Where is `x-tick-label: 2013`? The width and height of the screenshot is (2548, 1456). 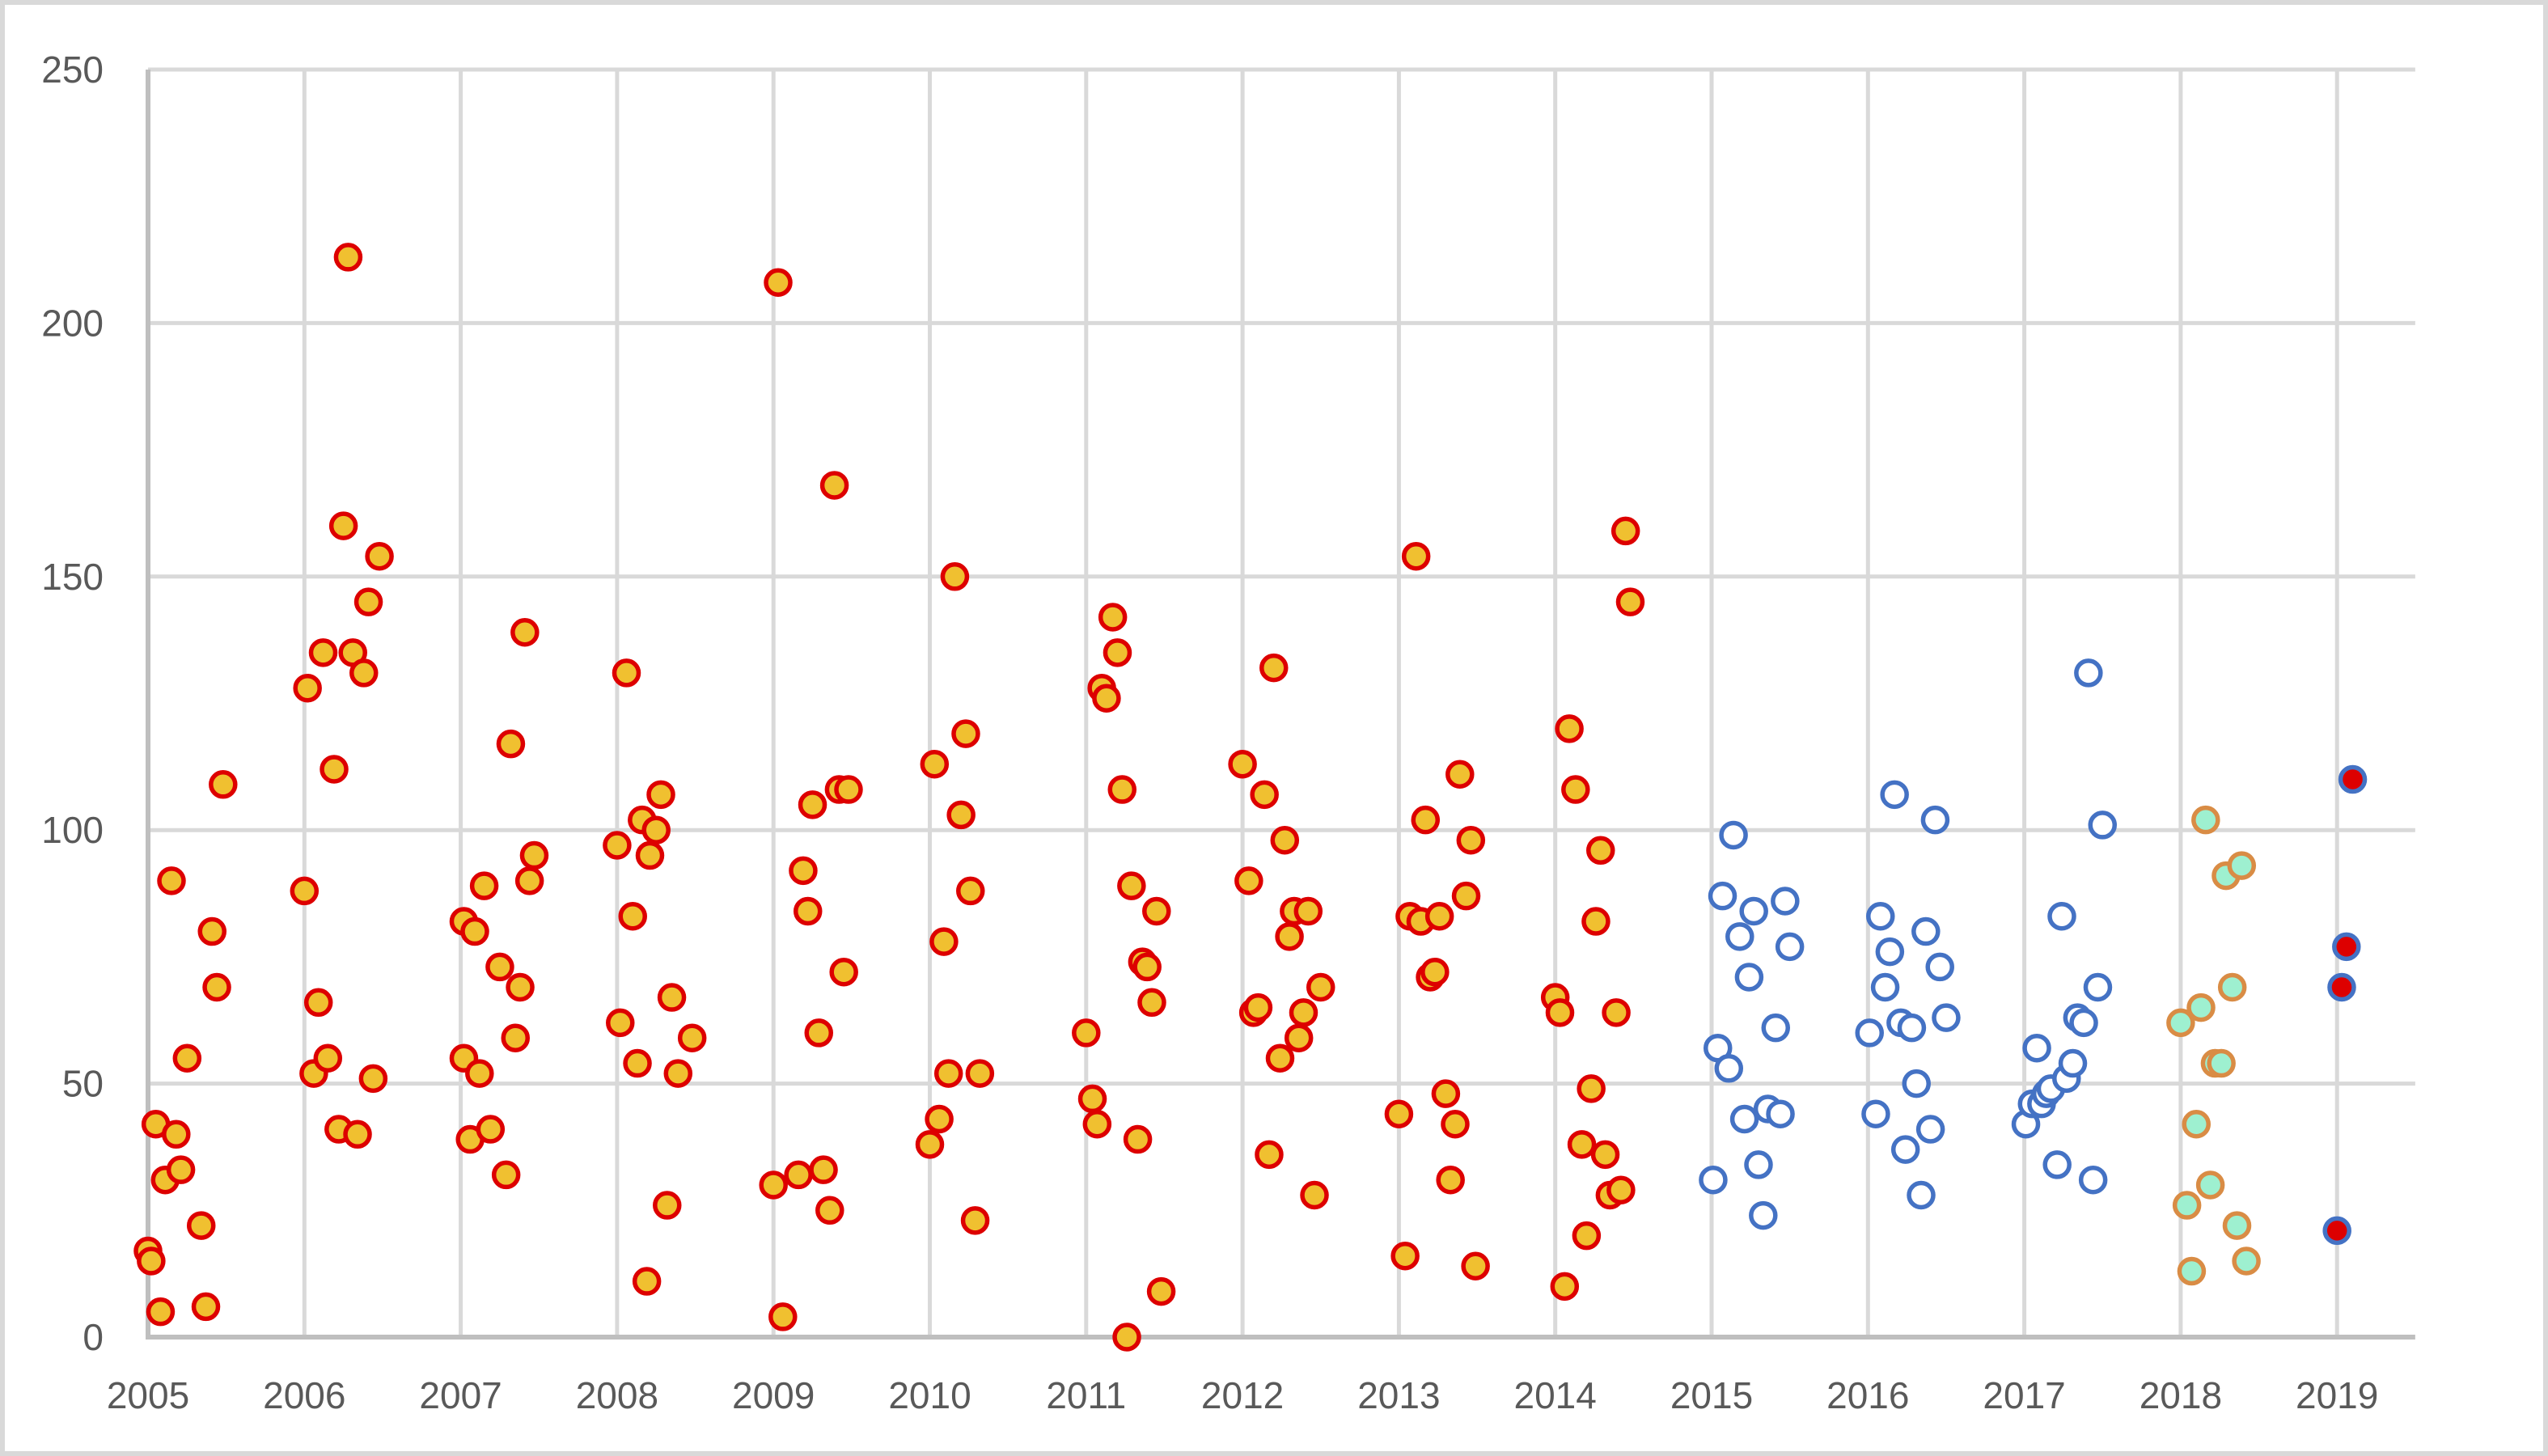
x-tick-label: 2013 is located at coordinates (1398, 1395).